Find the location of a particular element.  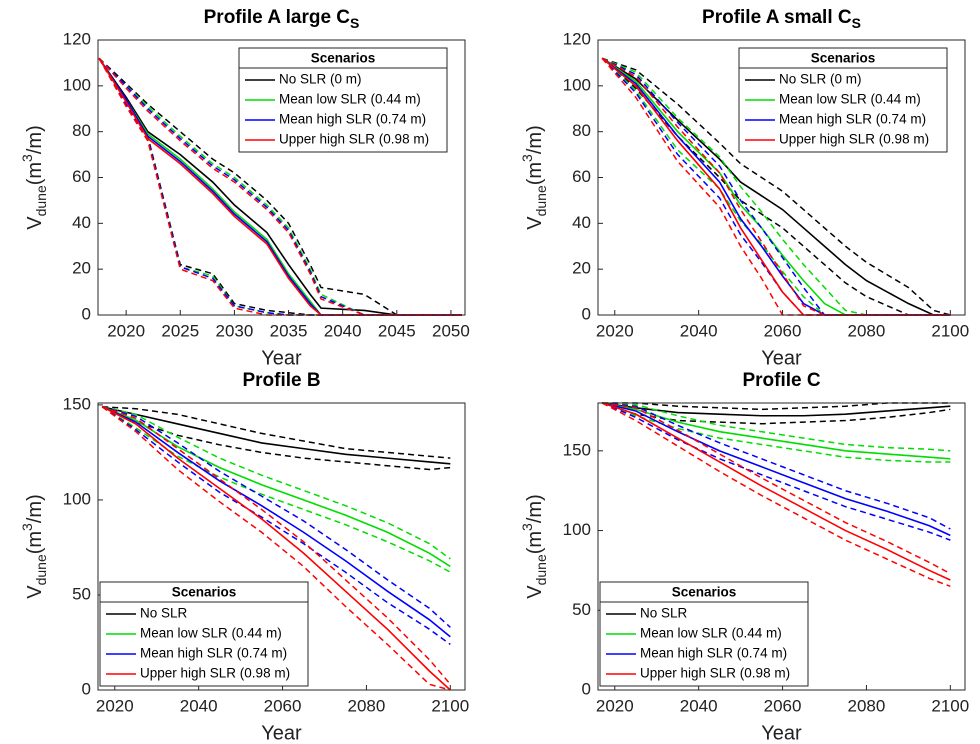

title-text: Profile A large C is located at coordinates (277, 17).